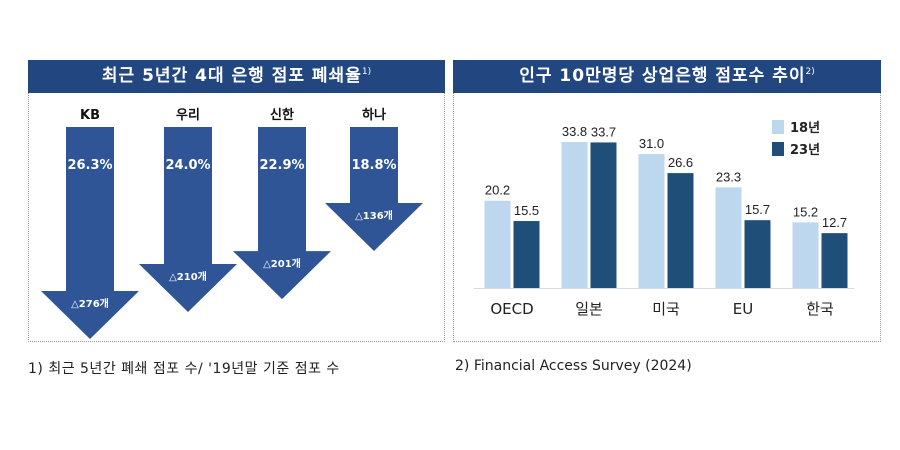  What do you see at coordinates (805, 211) in the screenshot?
I see `bar-value-label: 15.2` at bounding box center [805, 211].